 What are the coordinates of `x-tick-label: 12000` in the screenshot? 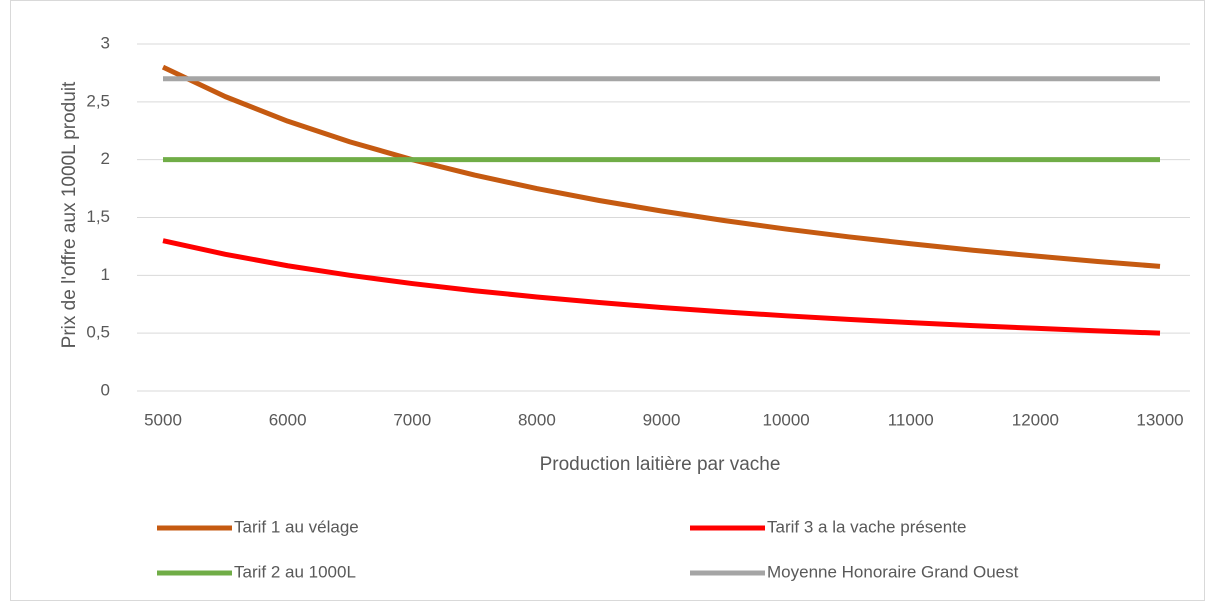 It's located at (1035, 419).